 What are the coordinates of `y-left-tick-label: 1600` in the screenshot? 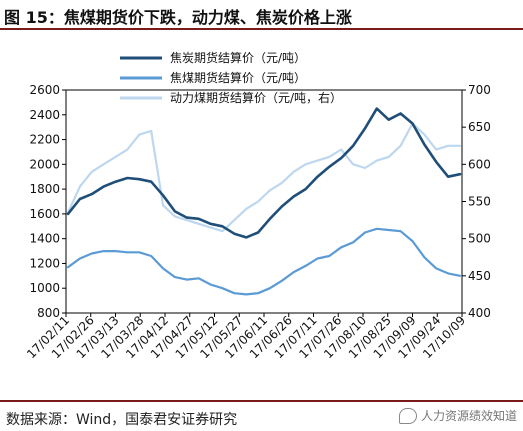 It's located at (44, 214).